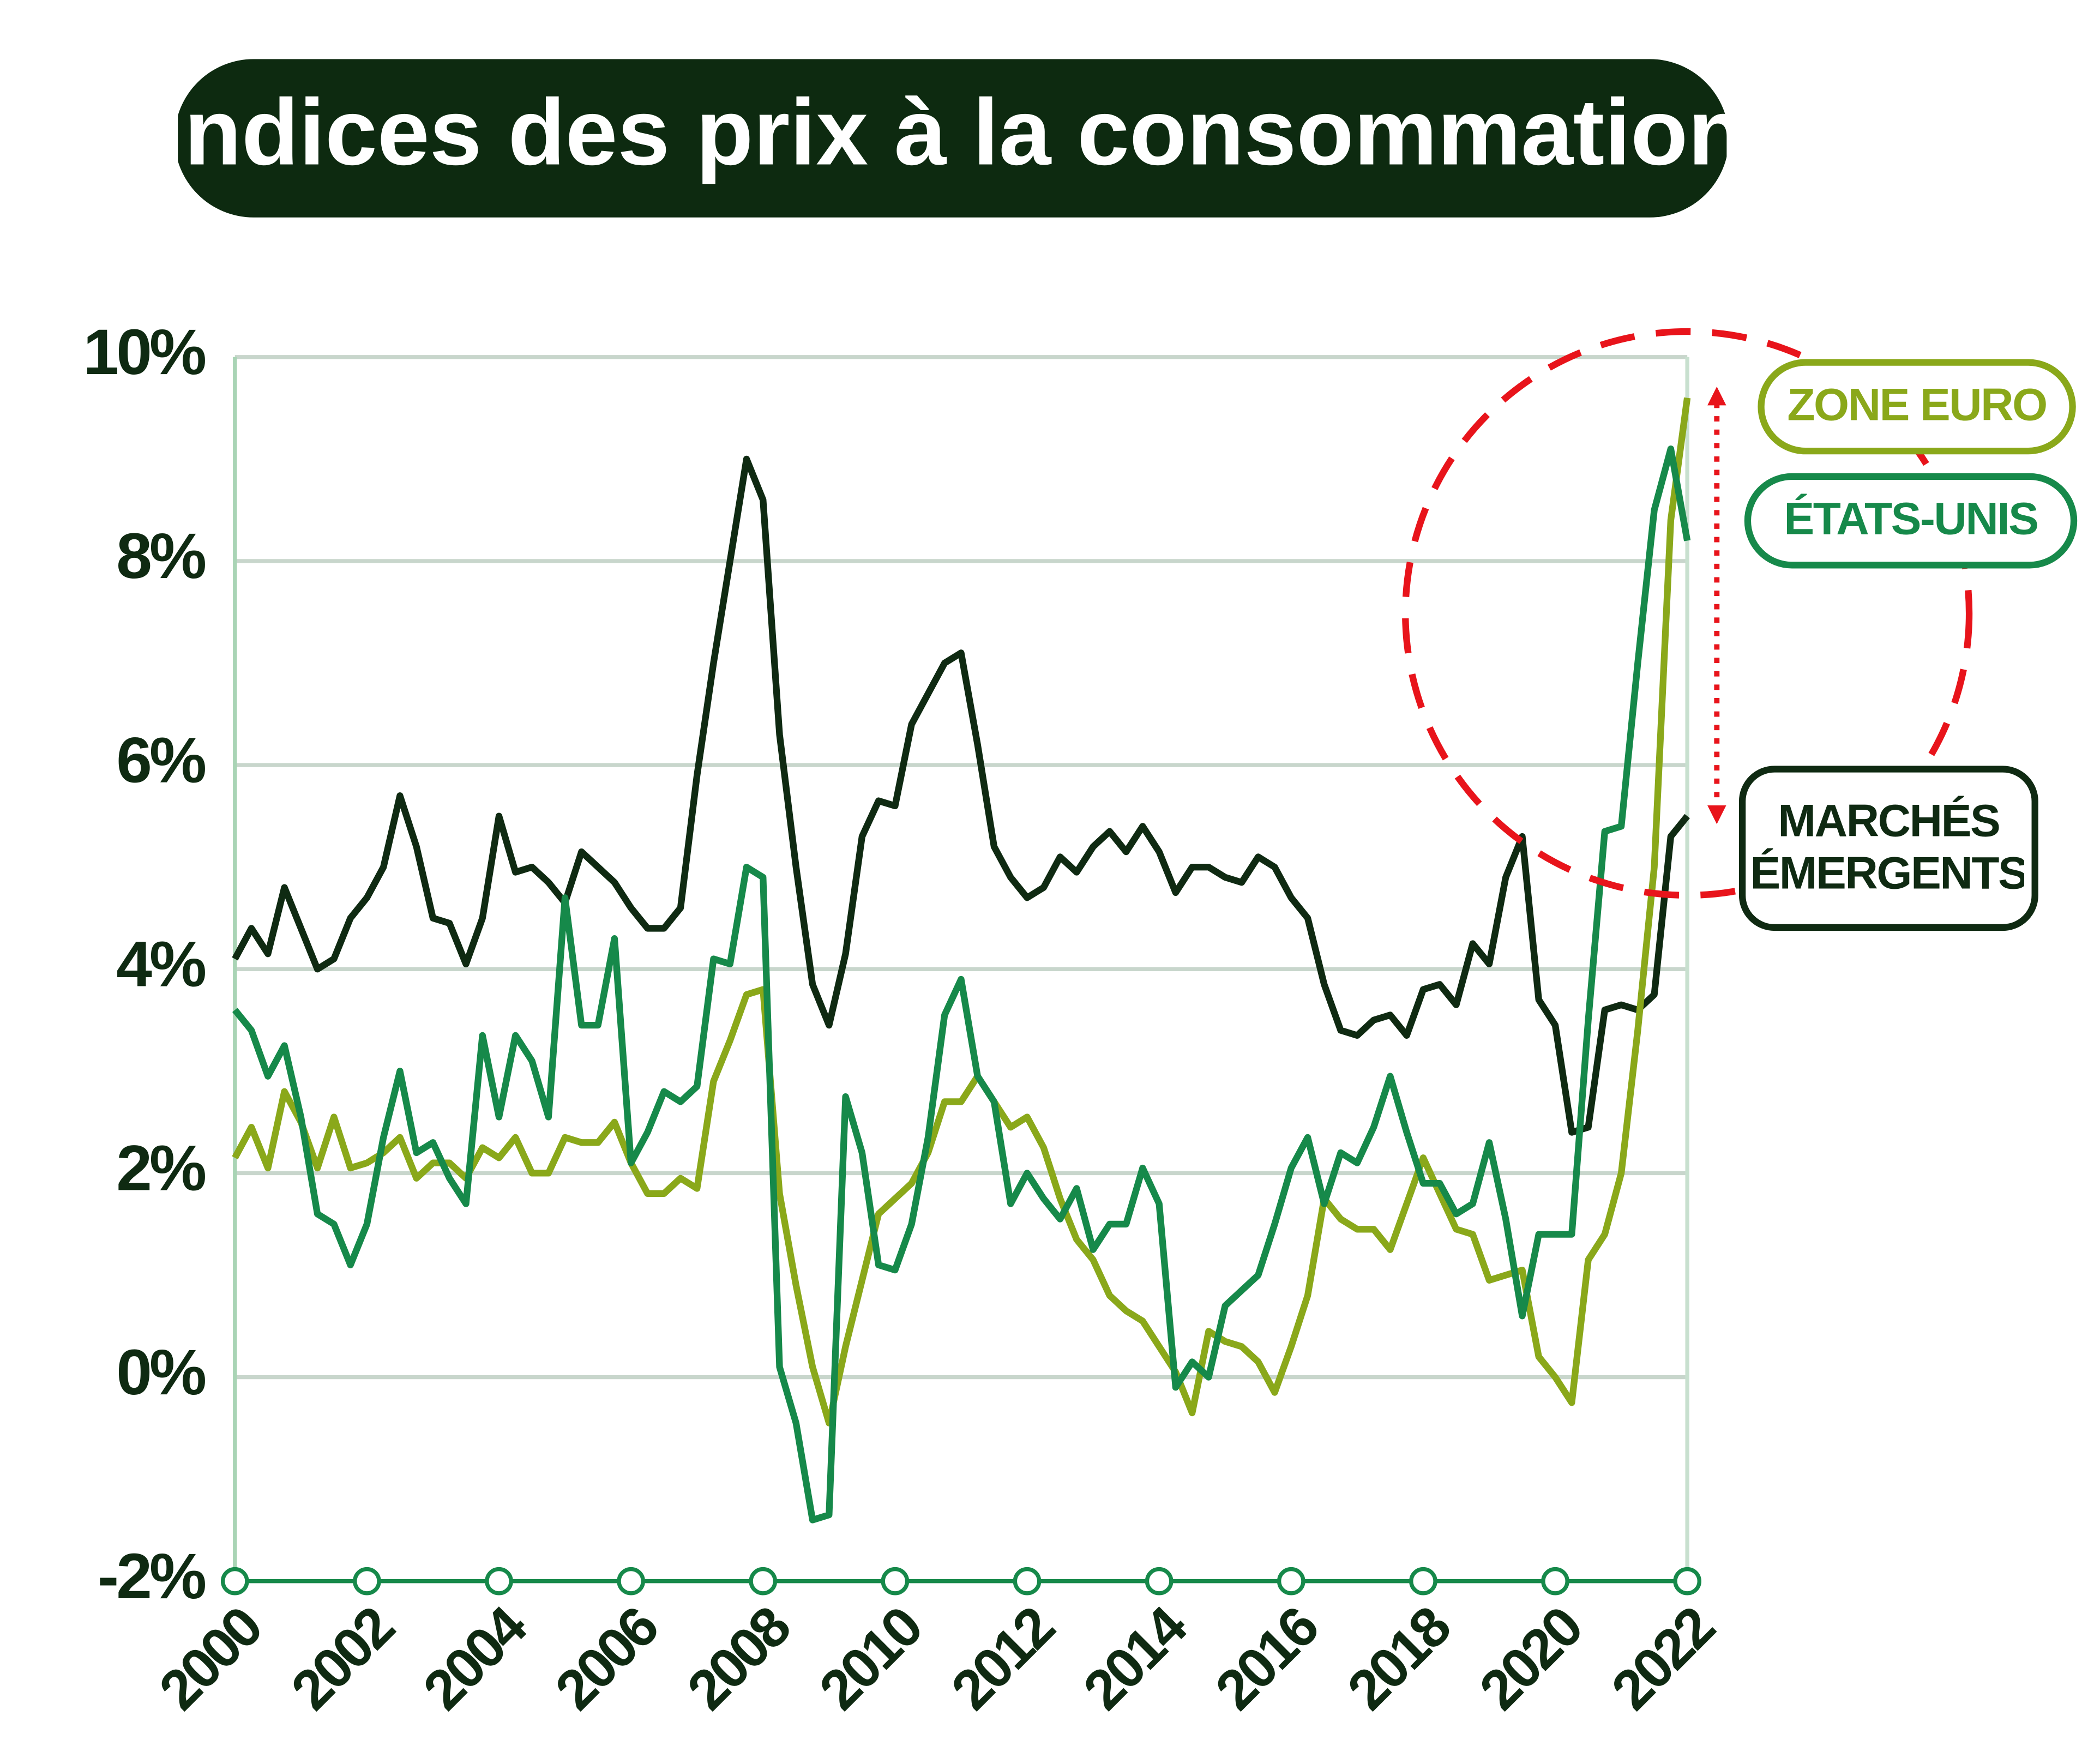 This screenshot has height=1764, width=2094. I want to click on x-tick-label: 2004, so click(475, 1658).